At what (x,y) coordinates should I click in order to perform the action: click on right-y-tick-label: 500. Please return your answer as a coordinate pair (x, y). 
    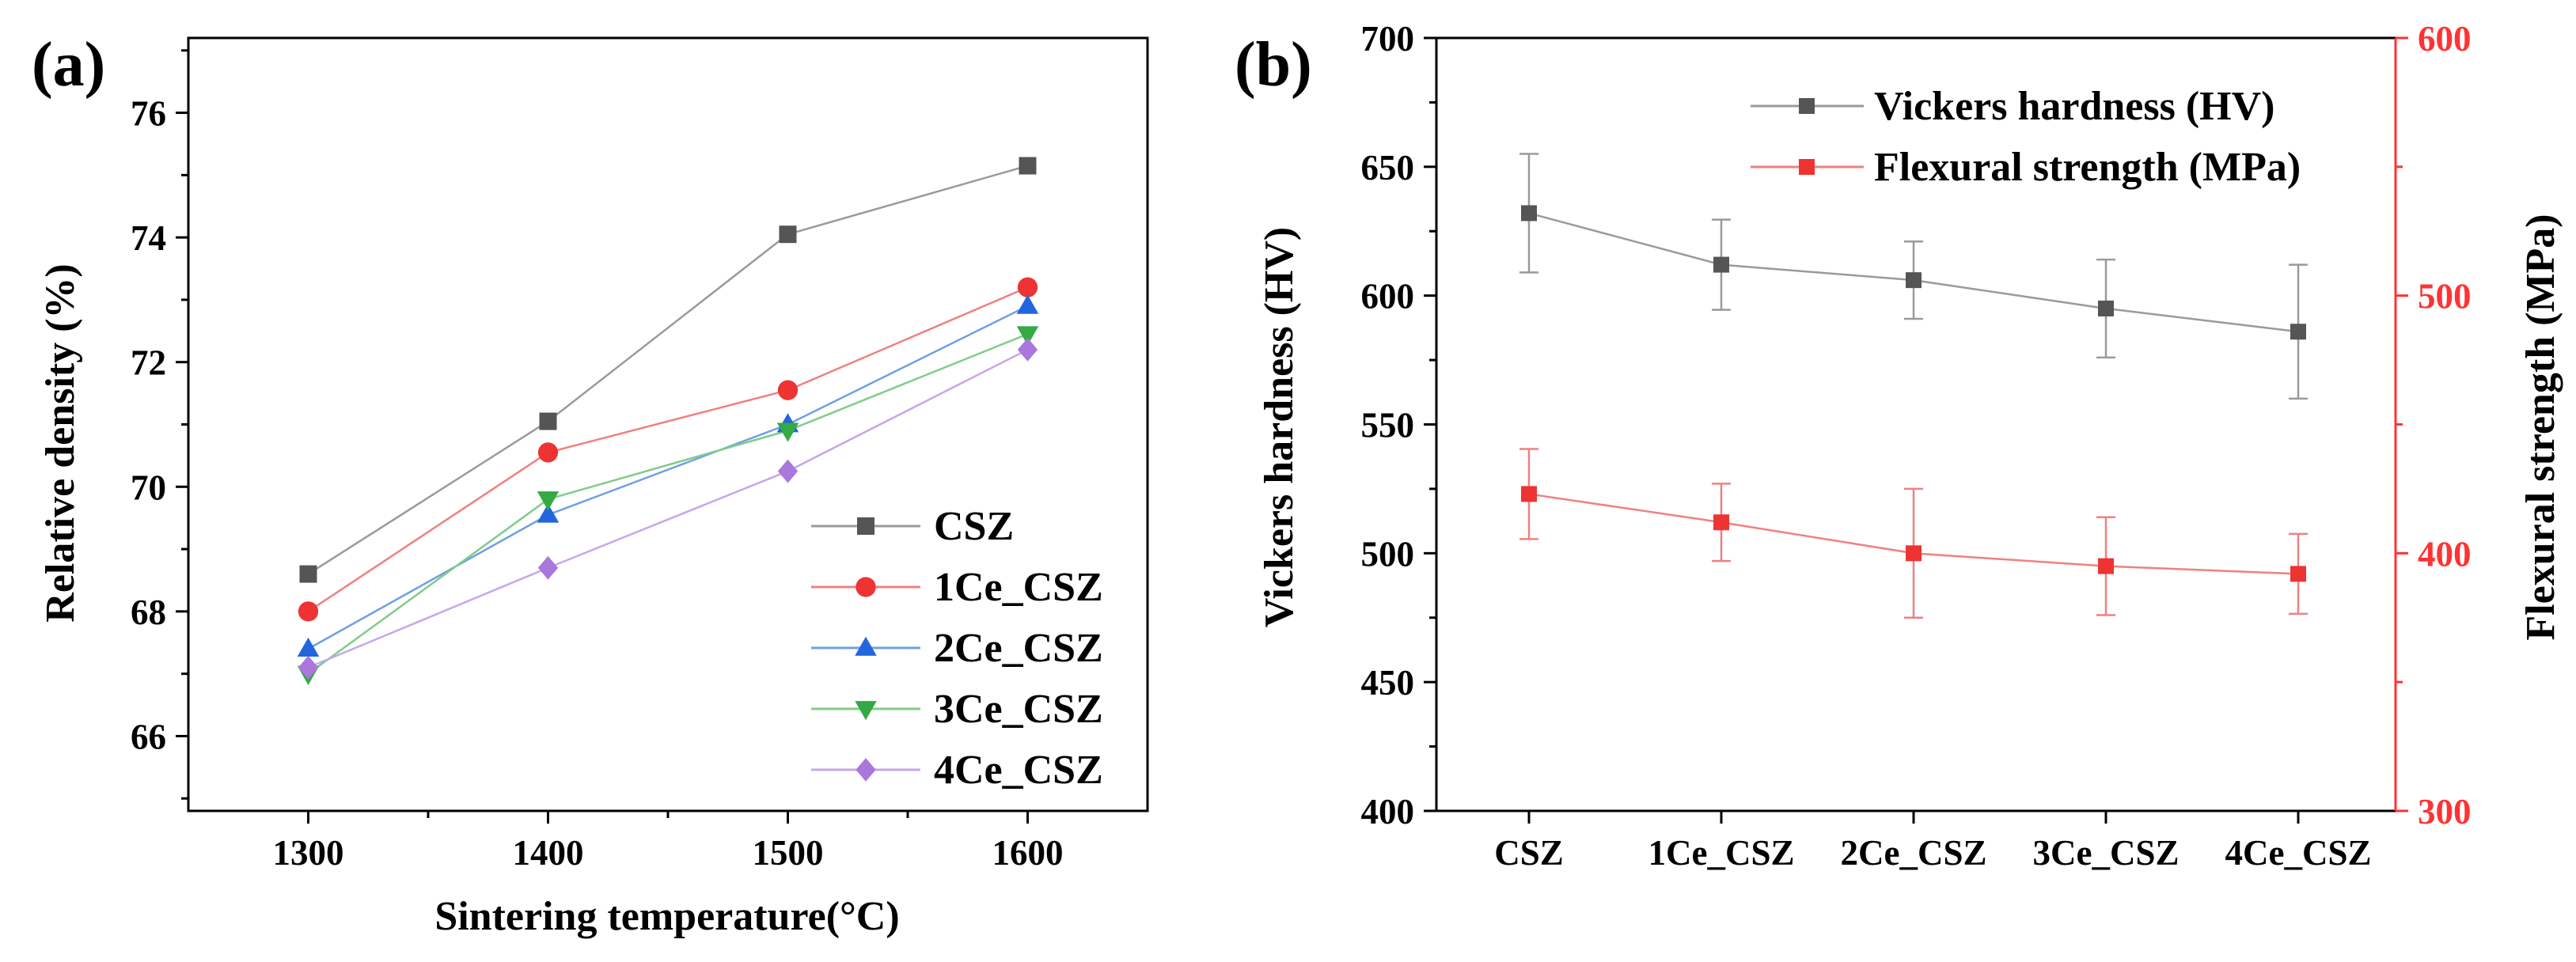
    Looking at the image, I should click on (2445, 296).